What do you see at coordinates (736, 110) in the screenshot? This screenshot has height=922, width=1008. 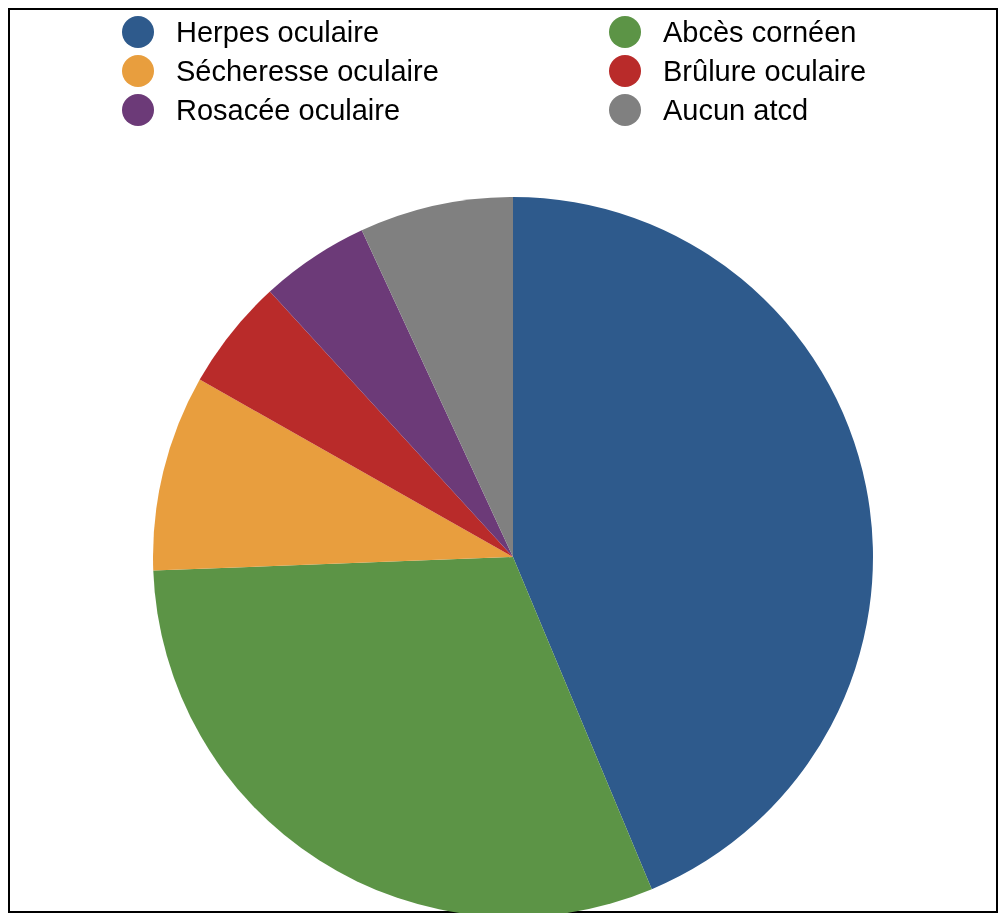 I see `legend-label: Aucun atcd` at bounding box center [736, 110].